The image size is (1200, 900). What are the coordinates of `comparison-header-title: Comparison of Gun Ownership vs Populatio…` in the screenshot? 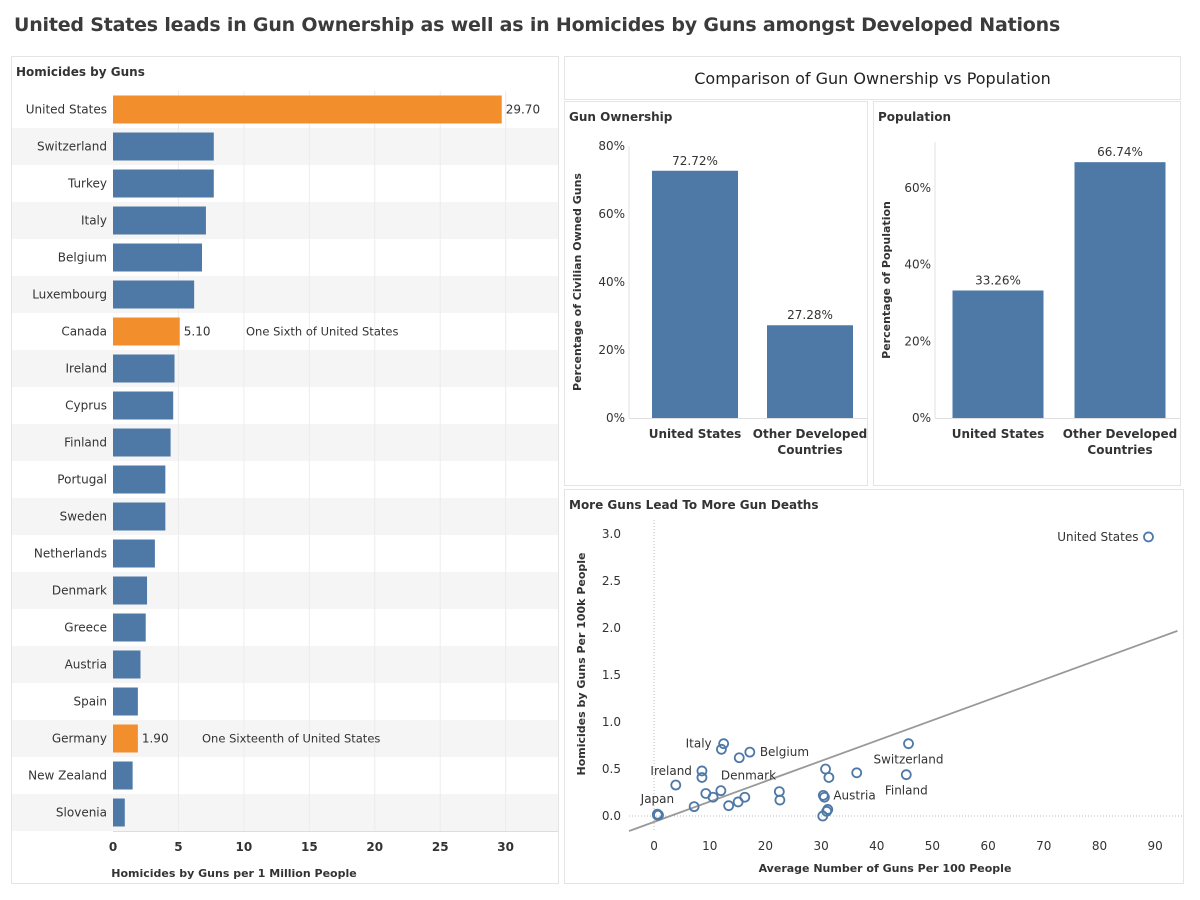 It's located at (872, 78).